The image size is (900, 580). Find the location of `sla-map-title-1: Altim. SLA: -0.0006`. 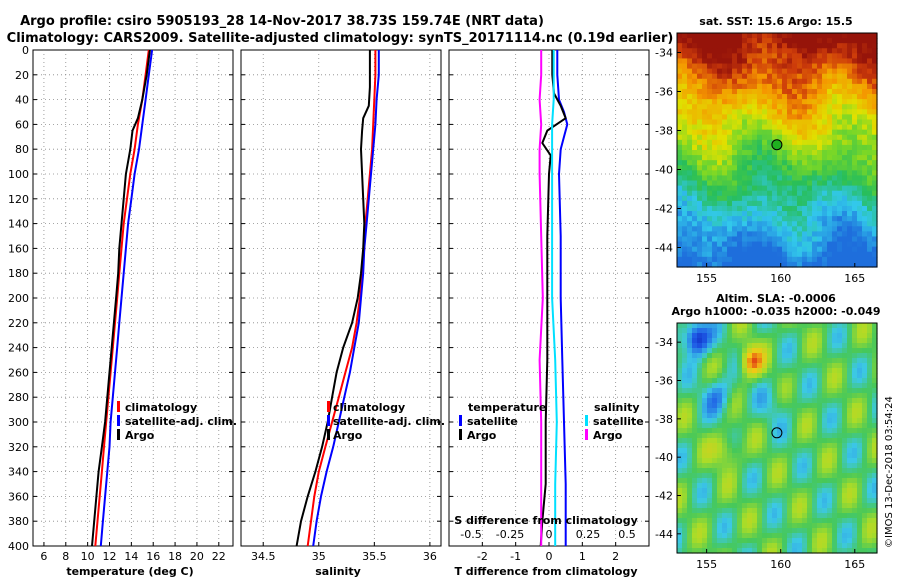

sla-map-title-1: Altim. SLA: -0.0006 is located at coordinates (776, 298).